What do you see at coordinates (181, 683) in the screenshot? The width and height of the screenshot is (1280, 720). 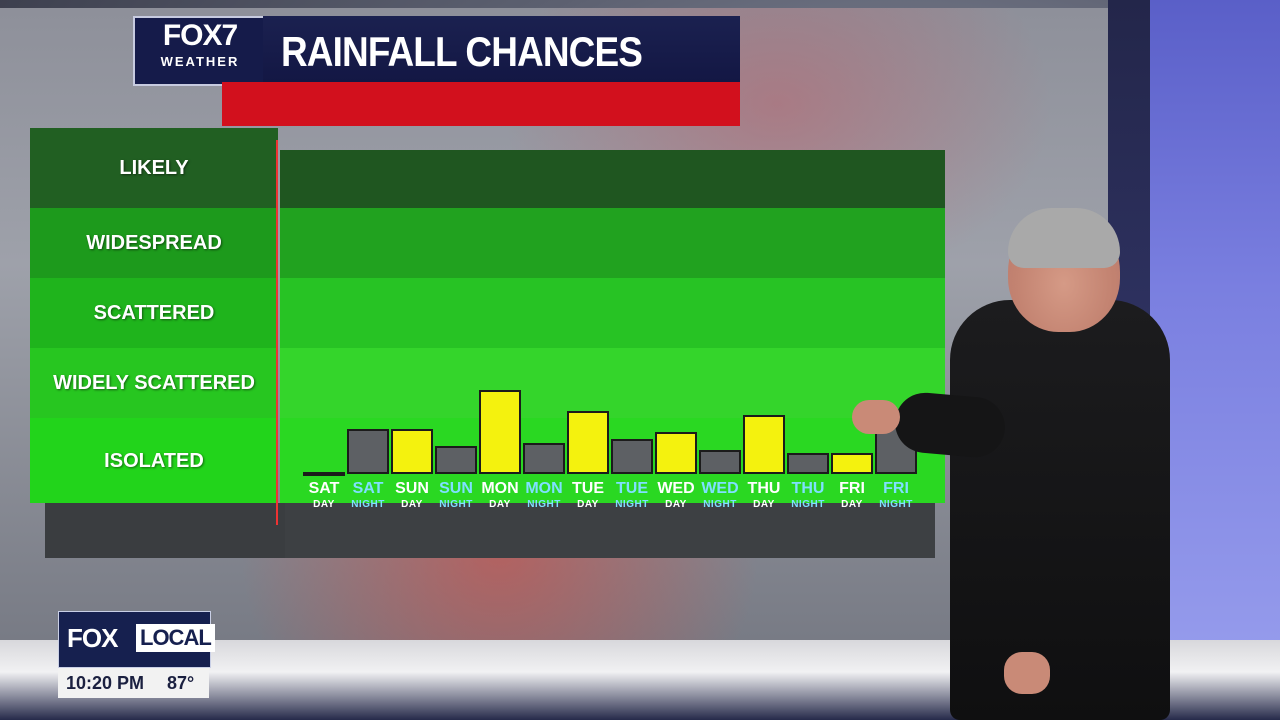 I see `current-temperature: 87°` at bounding box center [181, 683].